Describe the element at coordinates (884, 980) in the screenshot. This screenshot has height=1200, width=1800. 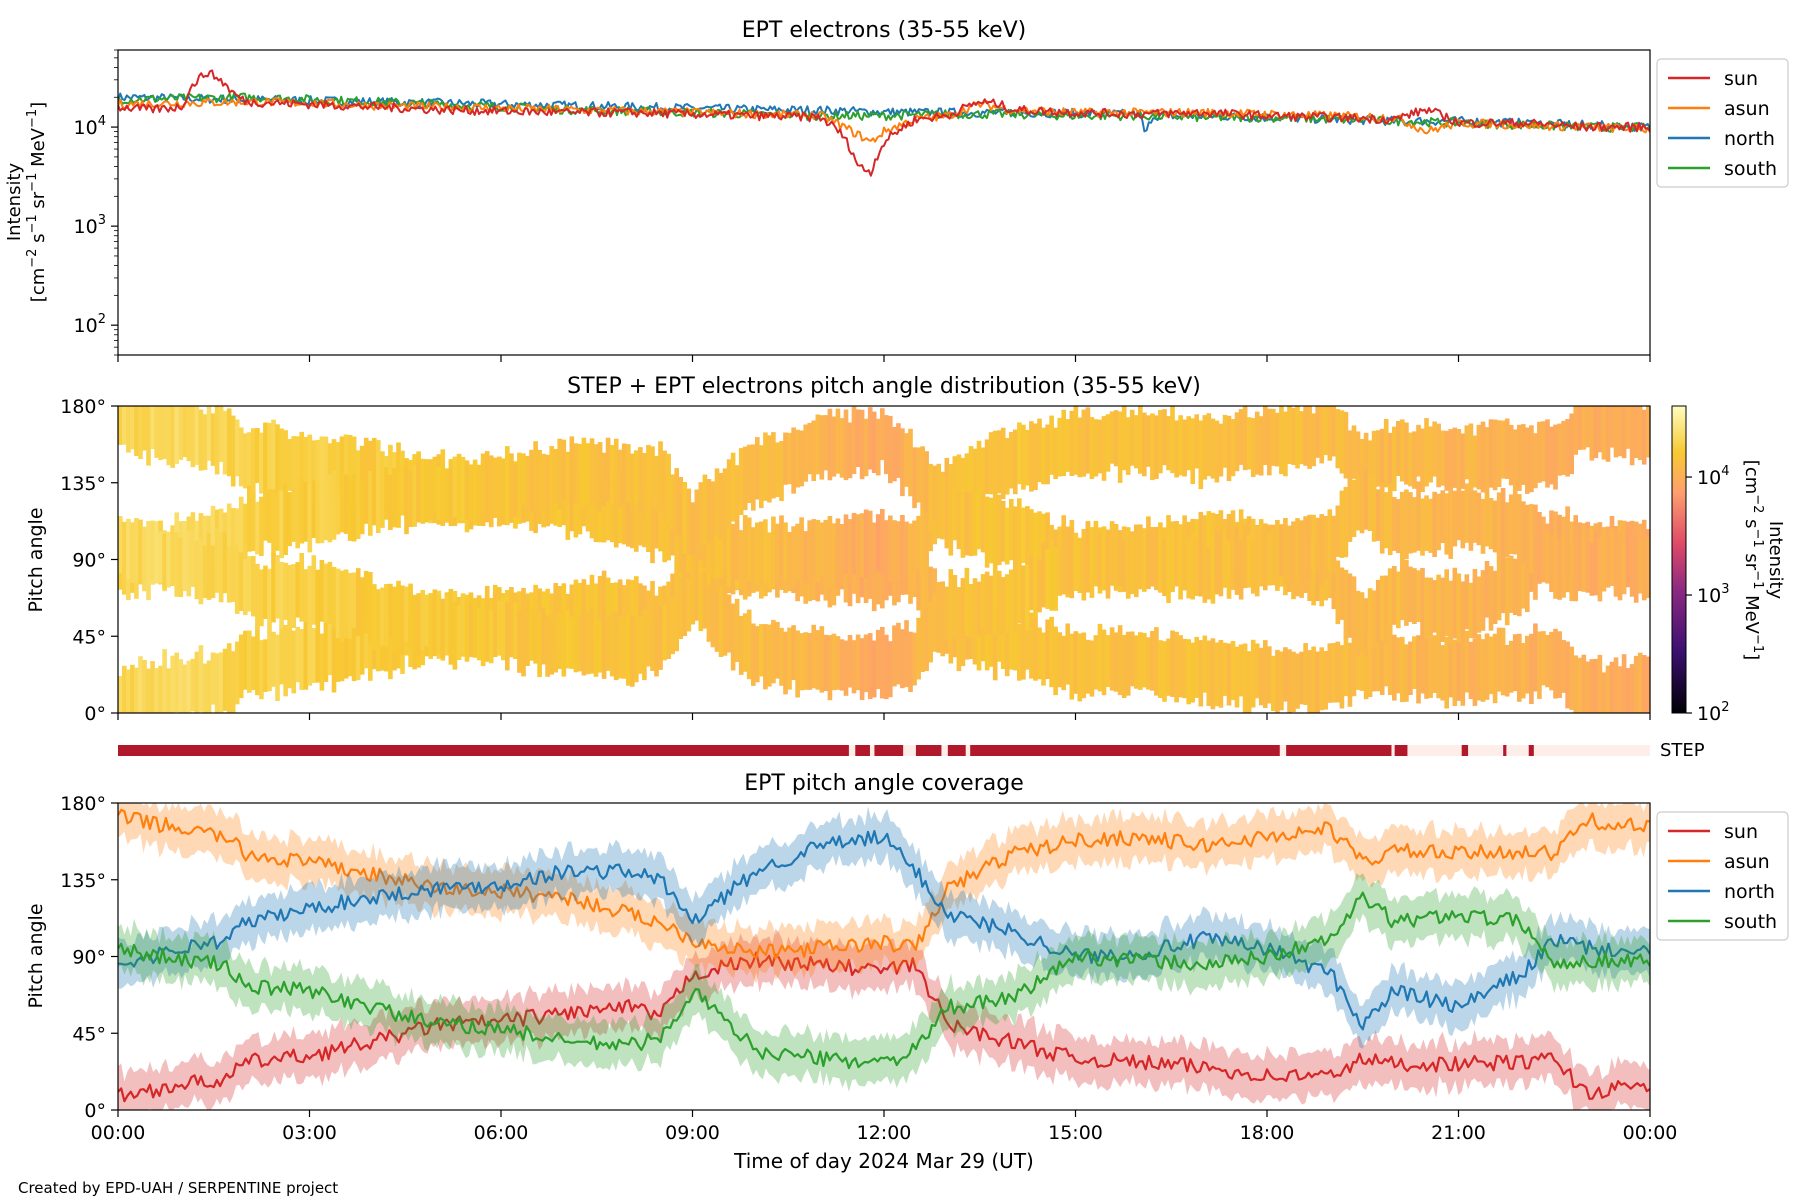
I see `coverage-line-south` at that location.